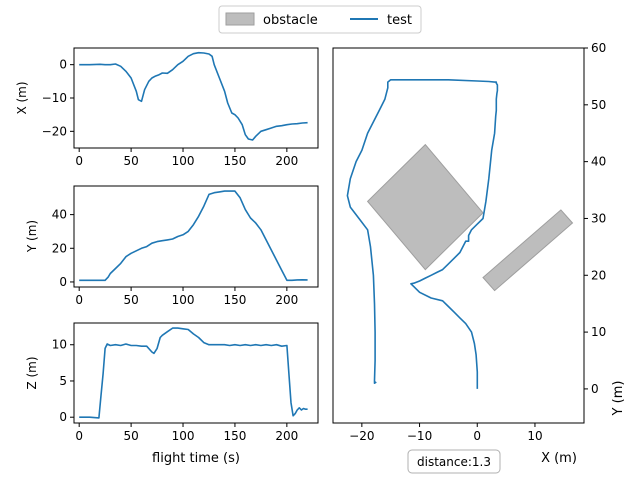 The height and width of the screenshot is (480, 640). Describe the element at coordinates (22, 97) in the screenshot. I see `x-vs-time-ylabel: X (m)` at that location.